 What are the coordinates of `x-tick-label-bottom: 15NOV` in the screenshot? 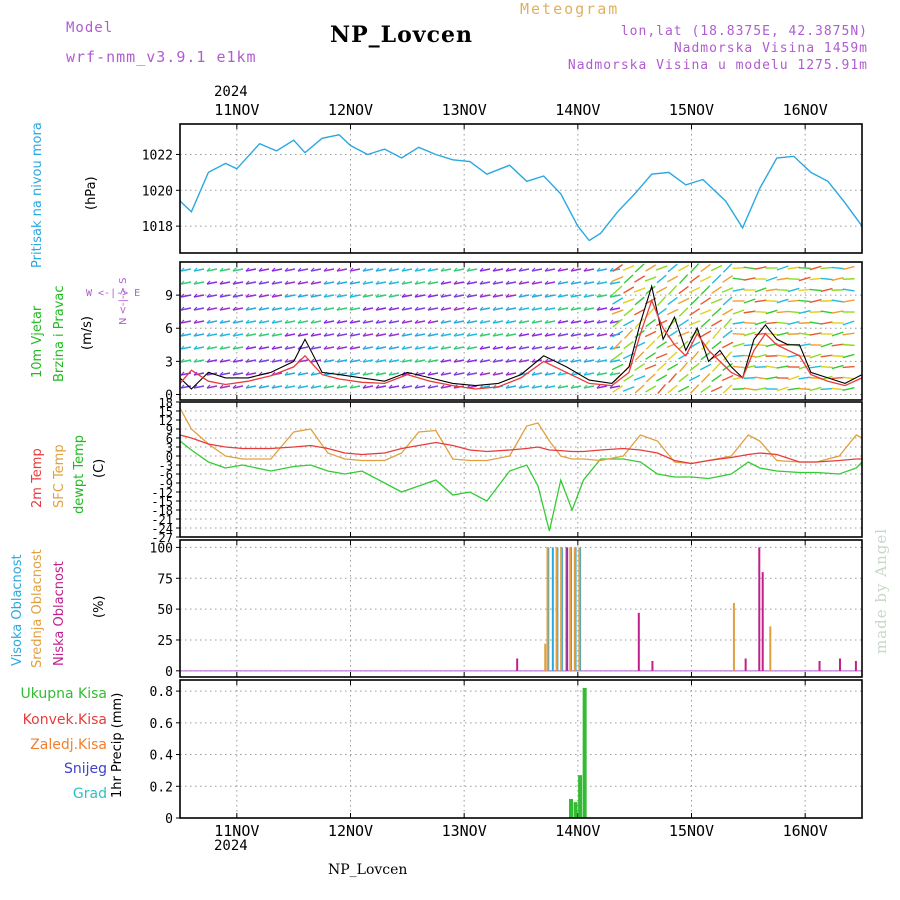 It's located at (691, 831).